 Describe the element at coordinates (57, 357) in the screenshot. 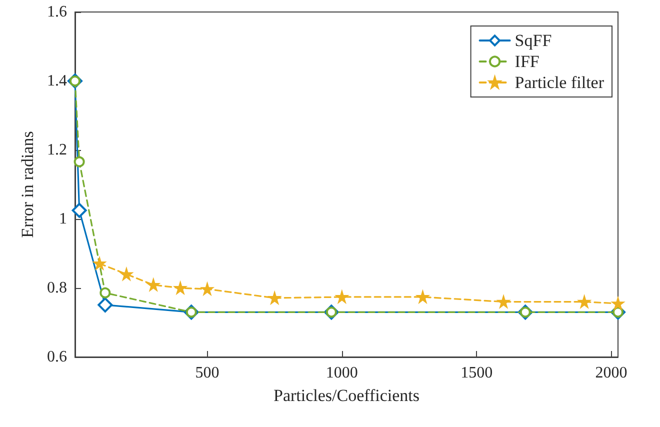

I see `y-tick-label: 0.6` at that location.